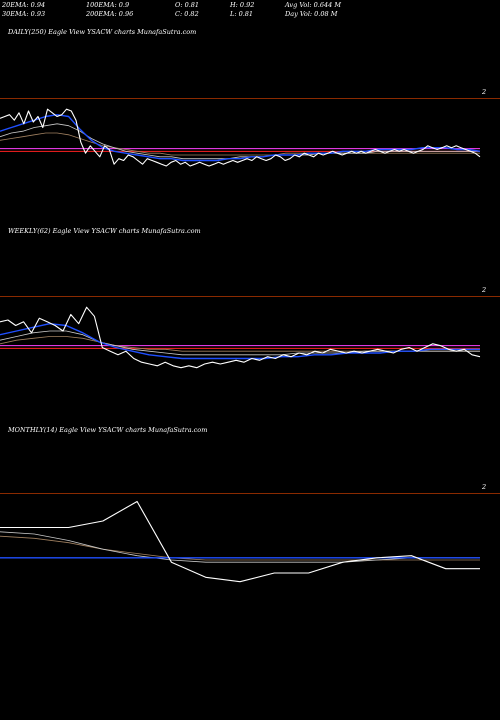 The image size is (500, 720). What do you see at coordinates (250, 296) in the screenshot?
I see `weekly-separator` at bounding box center [250, 296].